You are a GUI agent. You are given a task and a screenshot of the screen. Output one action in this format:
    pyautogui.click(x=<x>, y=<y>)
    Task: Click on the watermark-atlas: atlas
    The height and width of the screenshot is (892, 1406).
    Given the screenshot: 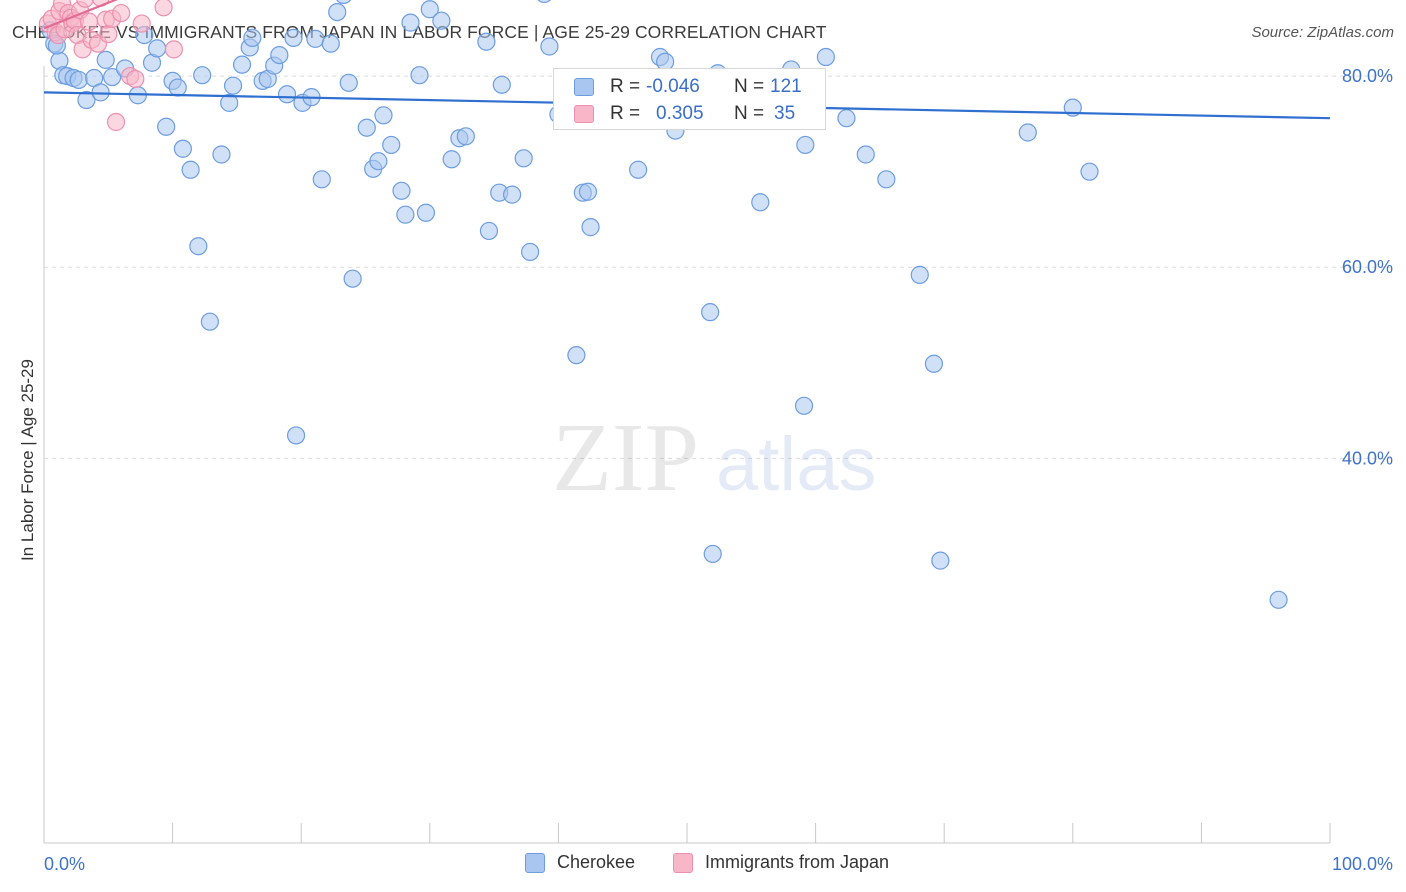 What is the action you would take?
    pyautogui.click(x=796, y=464)
    